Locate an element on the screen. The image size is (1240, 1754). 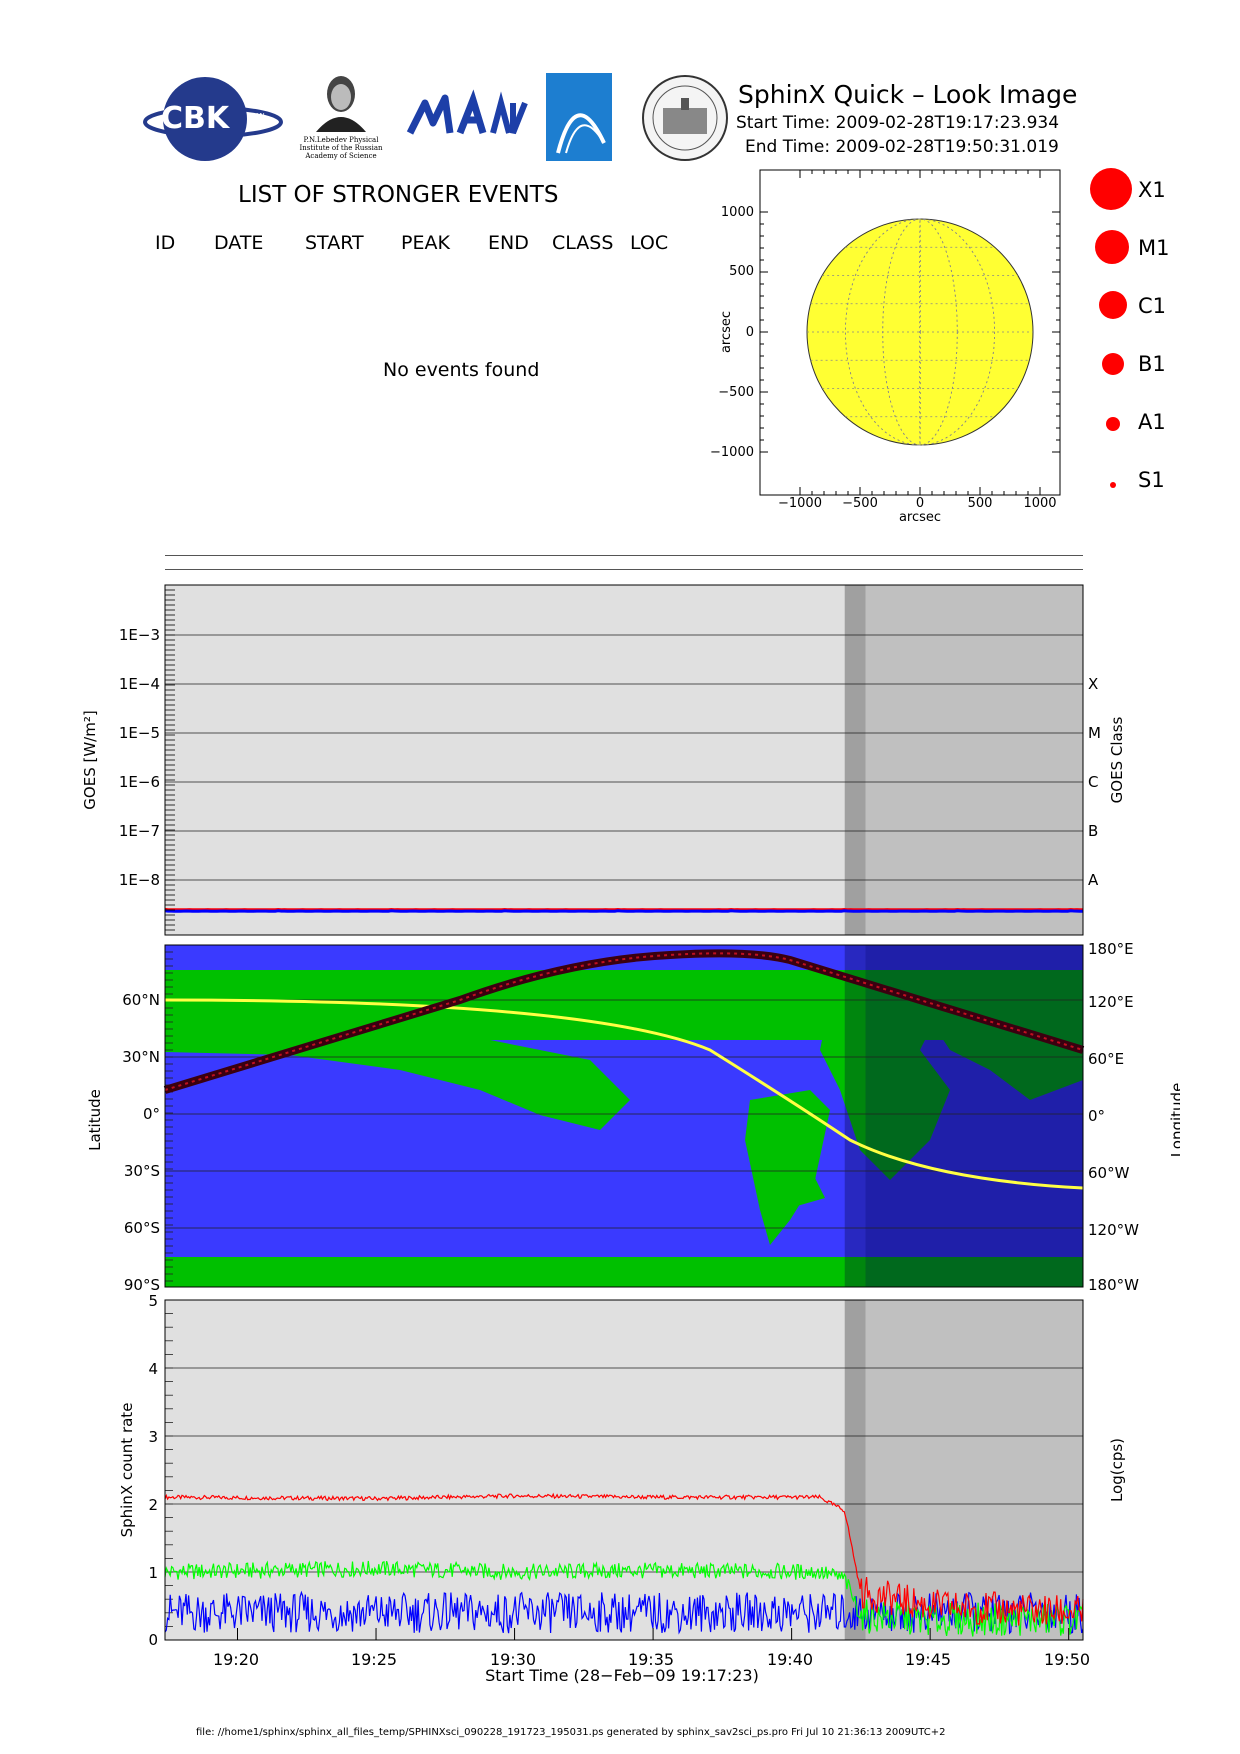
logo-miphi is located at coordinates (467, 118).